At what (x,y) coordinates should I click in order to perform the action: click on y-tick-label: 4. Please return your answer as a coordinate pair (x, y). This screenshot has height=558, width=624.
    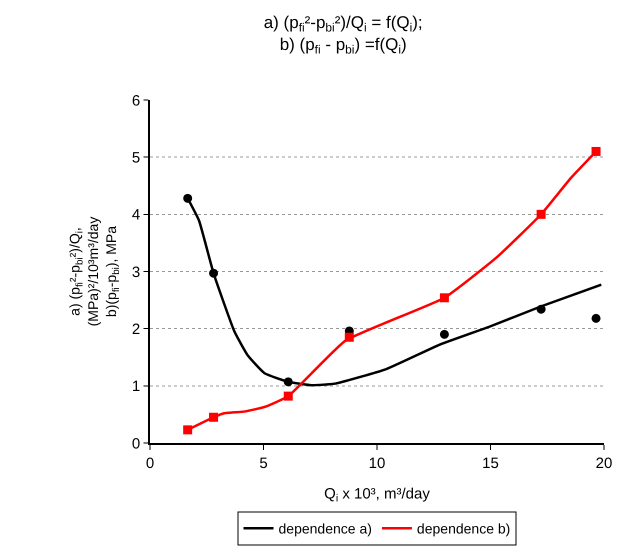
    Looking at the image, I should click on (136, 215).